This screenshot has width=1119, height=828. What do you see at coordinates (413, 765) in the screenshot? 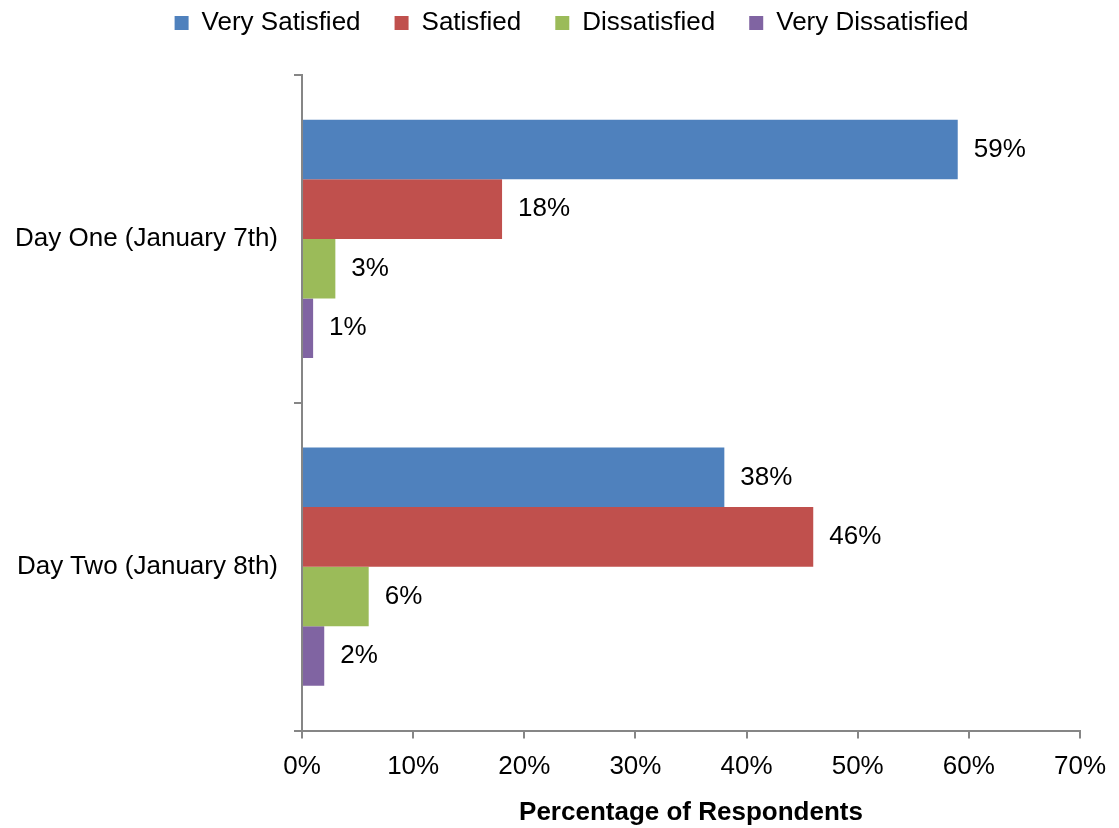
I see `x-tick-label: 10%` at bounding box center [413, 765].